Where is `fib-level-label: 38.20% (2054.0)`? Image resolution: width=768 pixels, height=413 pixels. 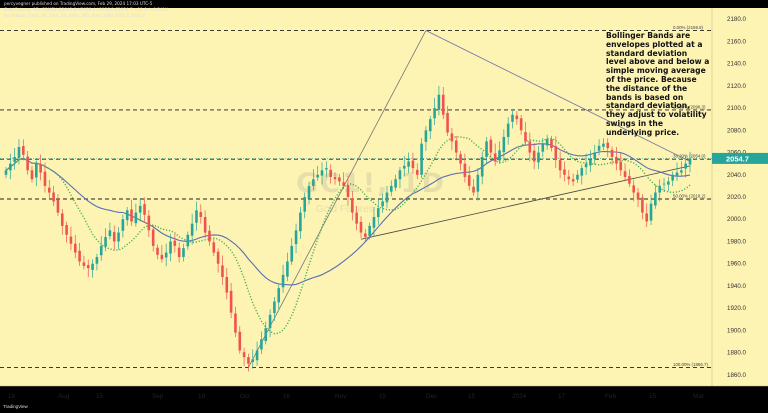 fib-level-label: 38.20% (2054.0) is located at coordinates (689, 156).